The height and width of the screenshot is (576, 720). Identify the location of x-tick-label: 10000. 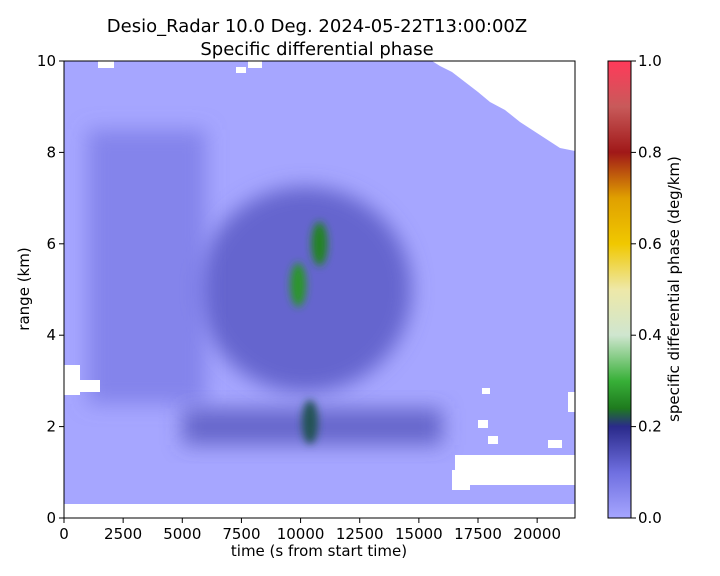
(301, 534).